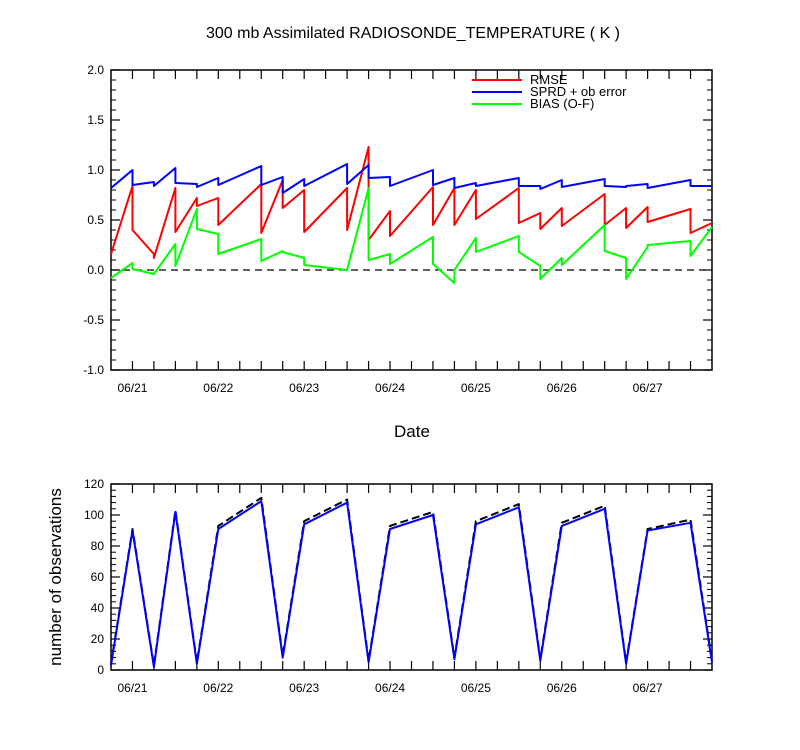  Describe the element at coordinates (95, 120) in the screenshot. I see `y-tick-label: 1.5` at that location.